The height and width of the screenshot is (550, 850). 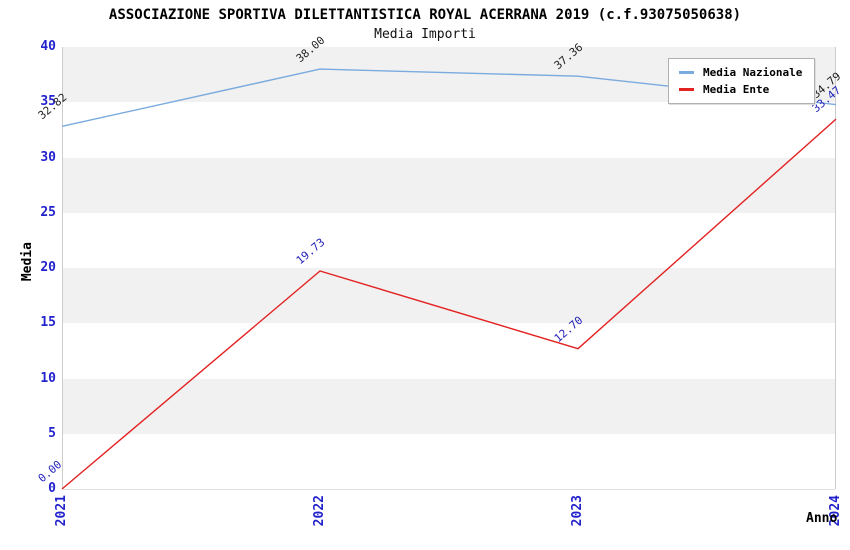 What do you see at coordinates (48, 212) in the screenshot?
I see `y-tick-label: 25` at bounding box center [48, 212].